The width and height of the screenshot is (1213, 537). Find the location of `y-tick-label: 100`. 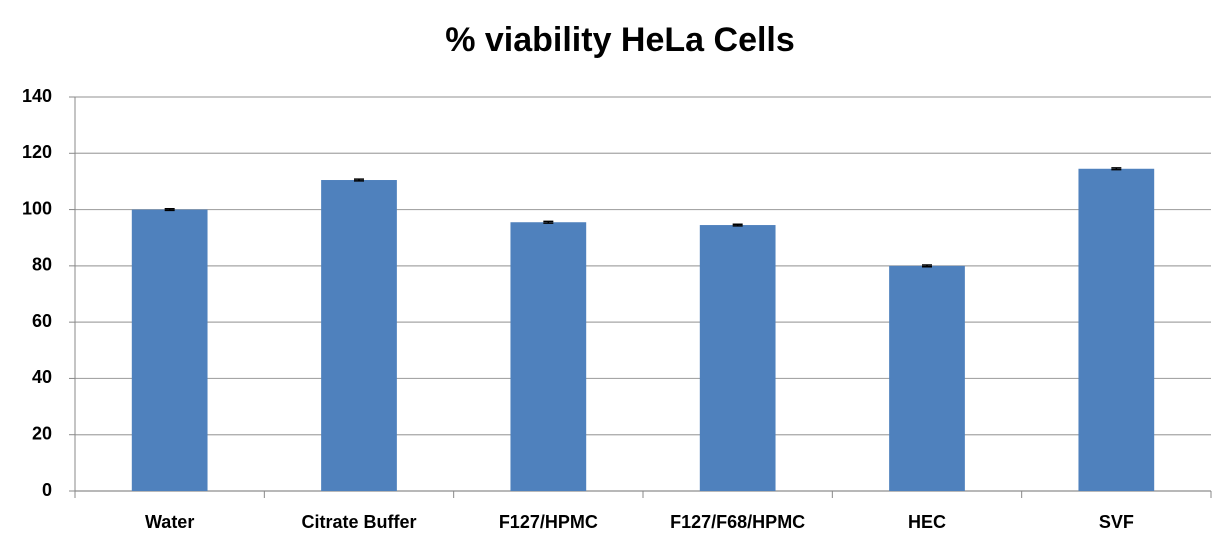

y-tick-label: 100 is located at coordinates (37, 208).